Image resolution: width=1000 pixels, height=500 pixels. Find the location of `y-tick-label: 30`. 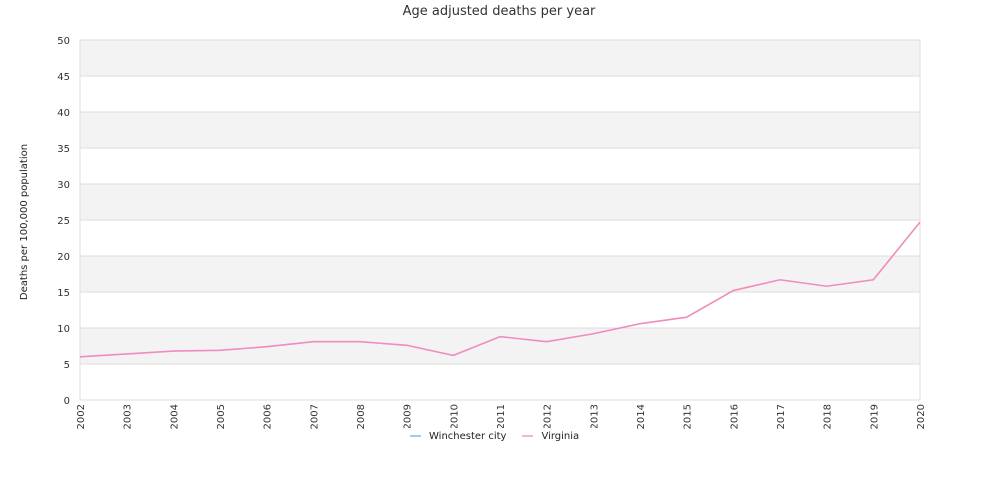

y-tick-label: 30 is located at coordinates (63, 185).